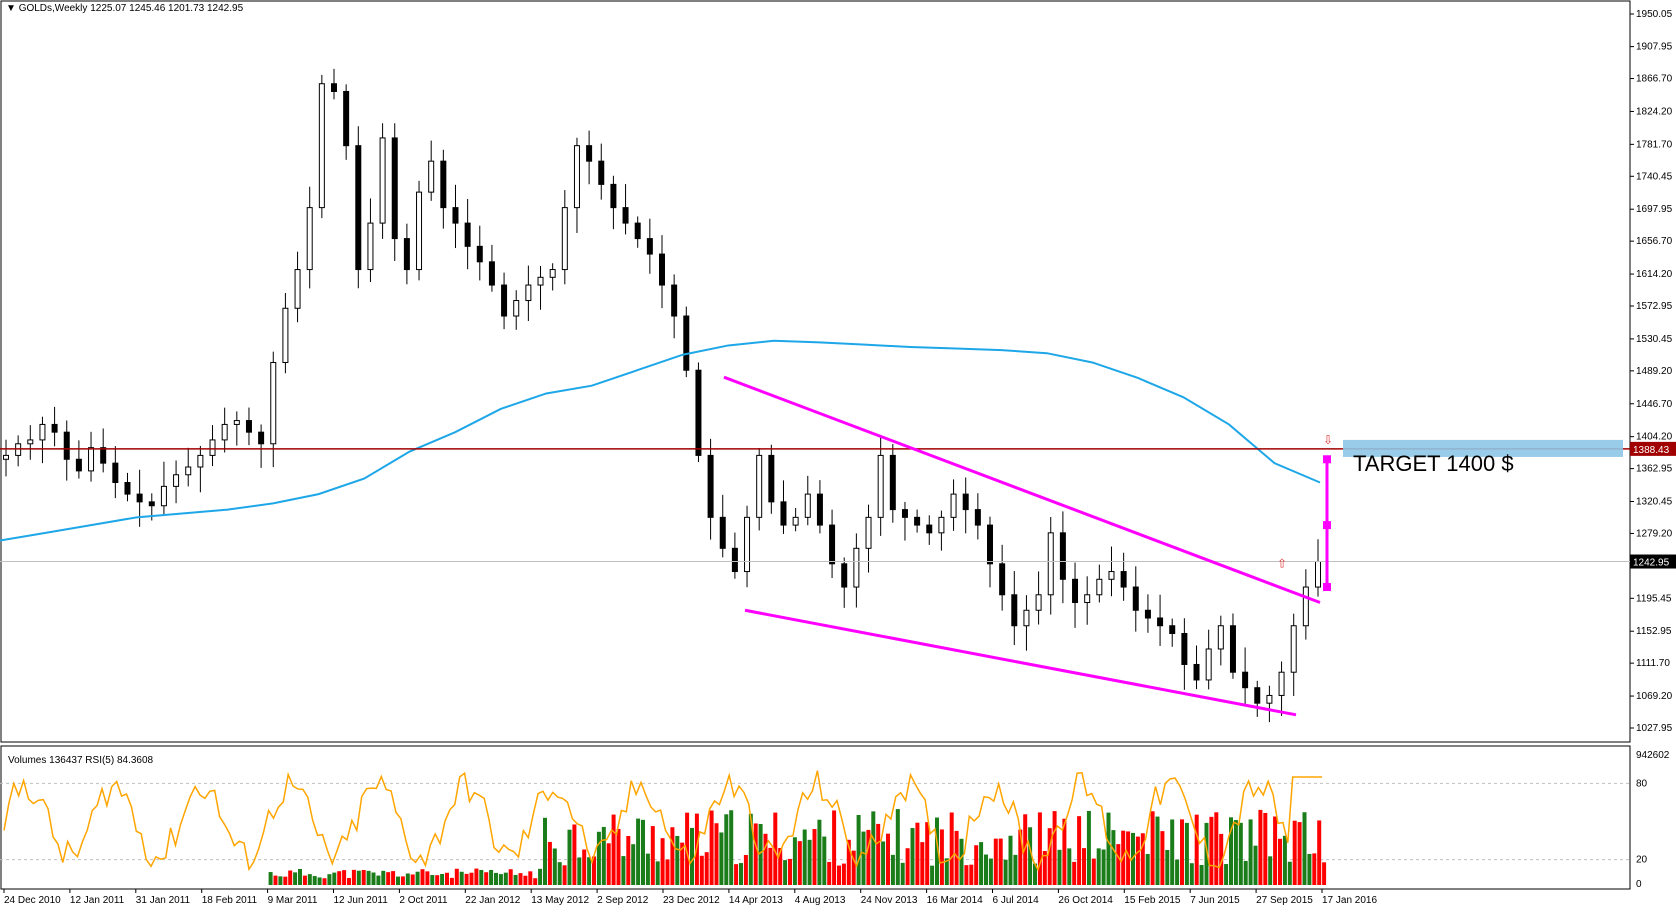  What do you see at coordinates (1152, 900) in the screenshot?
I see `x-tick-label: 15 Feb 2015` at bounding box center [1152, 900].